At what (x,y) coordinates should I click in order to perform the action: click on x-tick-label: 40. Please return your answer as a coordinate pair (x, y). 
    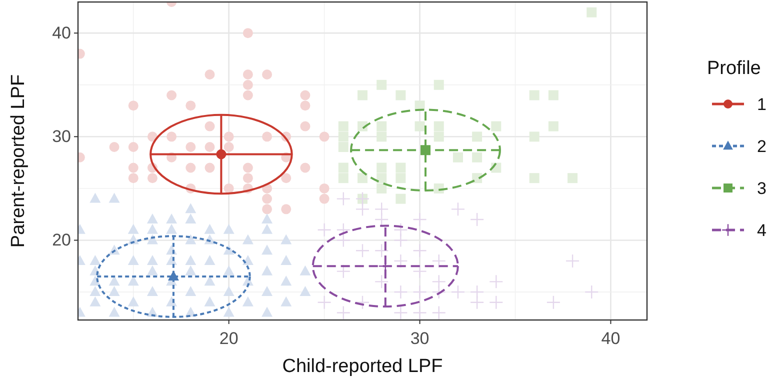
    Looking at the image, I should click on (610, 338).